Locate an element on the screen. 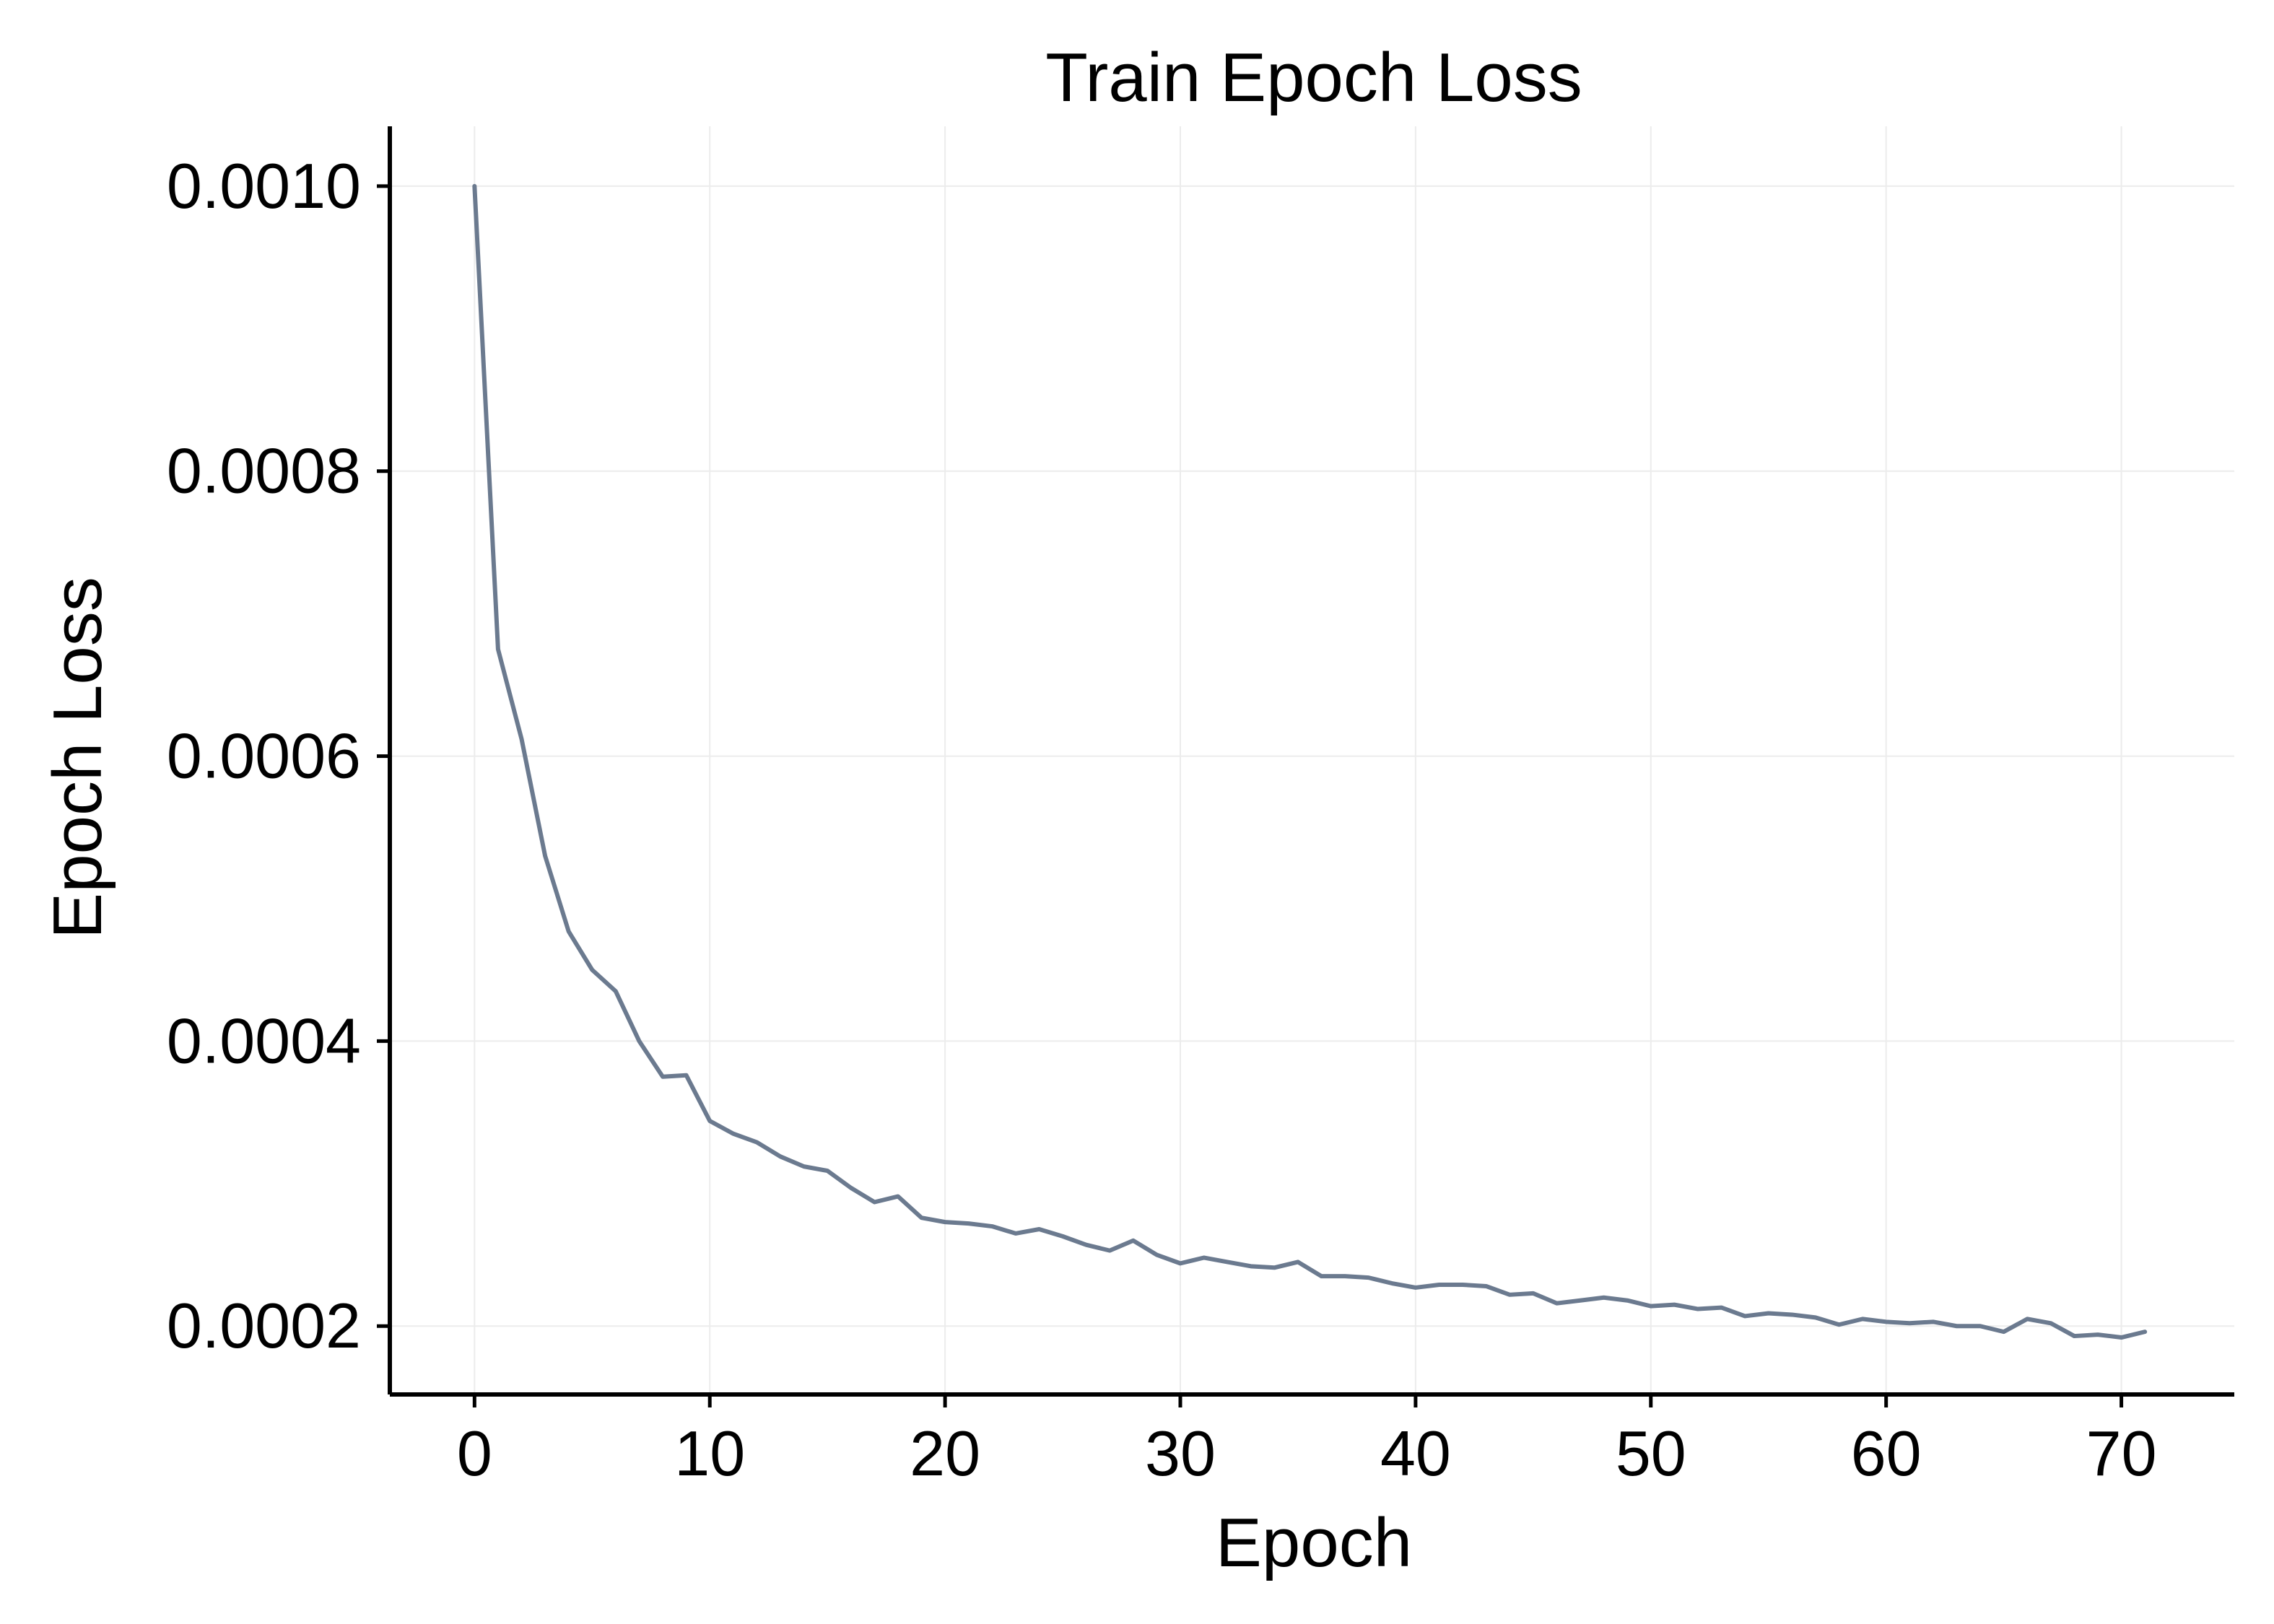 The width and height of the screenshot is (2274, 1624). x-tick-label: 40 is located at coordinates (1416, 1453).